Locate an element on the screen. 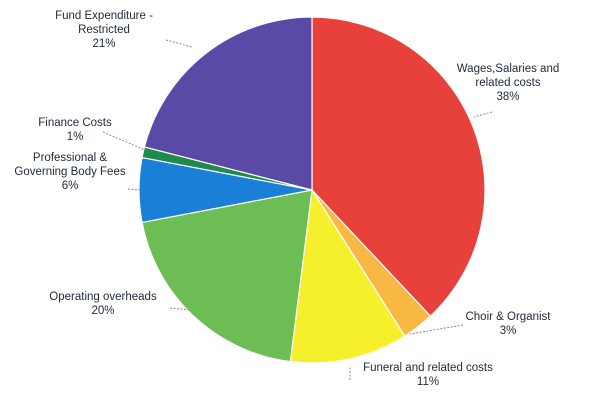 Image resolution: width=603 pixels, height=399 pixels. slice-label: Finance Costs 1% is located at coordinates (75, 130).